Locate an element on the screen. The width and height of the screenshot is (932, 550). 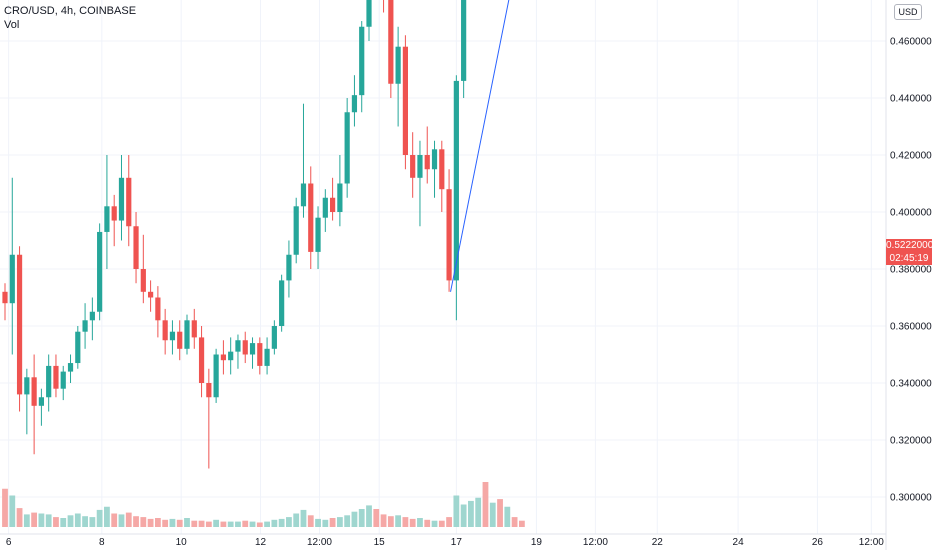
trend-line-drawing is located at coordinates (525, 146).